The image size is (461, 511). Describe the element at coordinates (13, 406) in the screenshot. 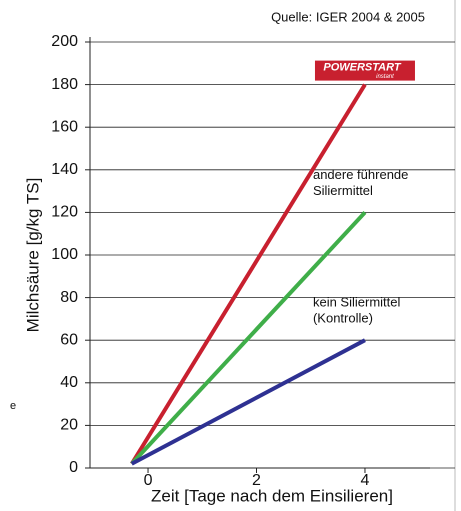

I see `cropped-text: e` at that location.